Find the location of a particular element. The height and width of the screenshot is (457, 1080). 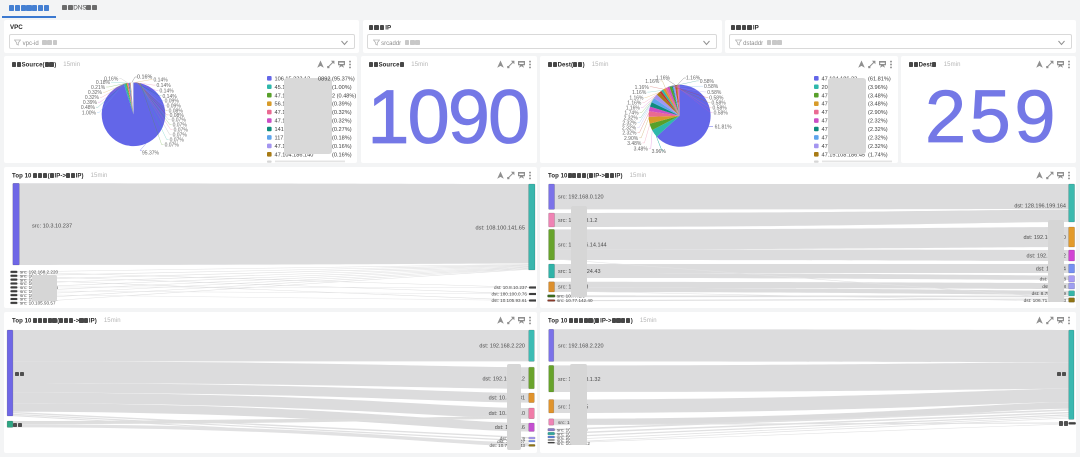

svg-text: src: 10.3.1.1 is located at coordinates (570, 440).